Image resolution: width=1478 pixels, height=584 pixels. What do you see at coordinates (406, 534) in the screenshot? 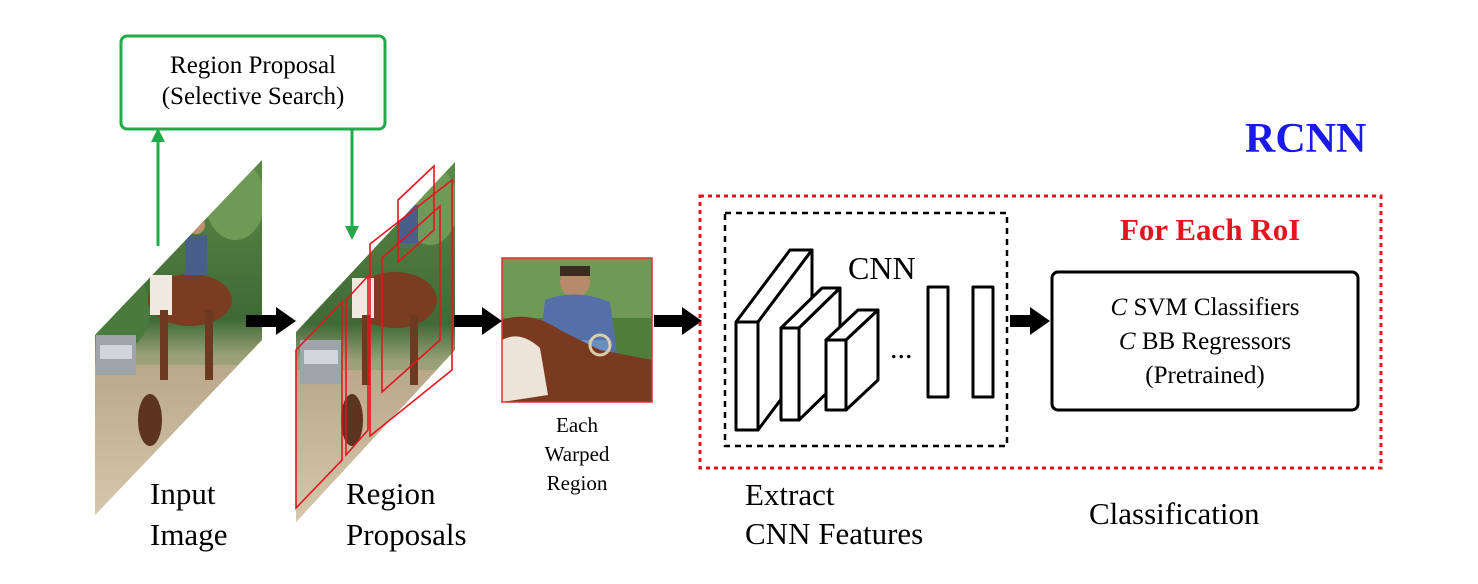
I see `caption-proposals-2: Proposals` at bounding box center [406, 534].